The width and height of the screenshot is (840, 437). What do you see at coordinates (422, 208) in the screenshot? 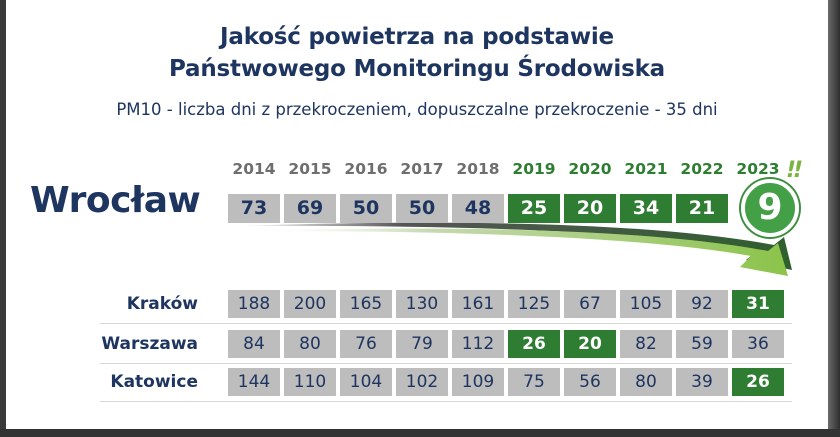
I see `highlight-cell-2017: 50` at bounding box center [422, 208].